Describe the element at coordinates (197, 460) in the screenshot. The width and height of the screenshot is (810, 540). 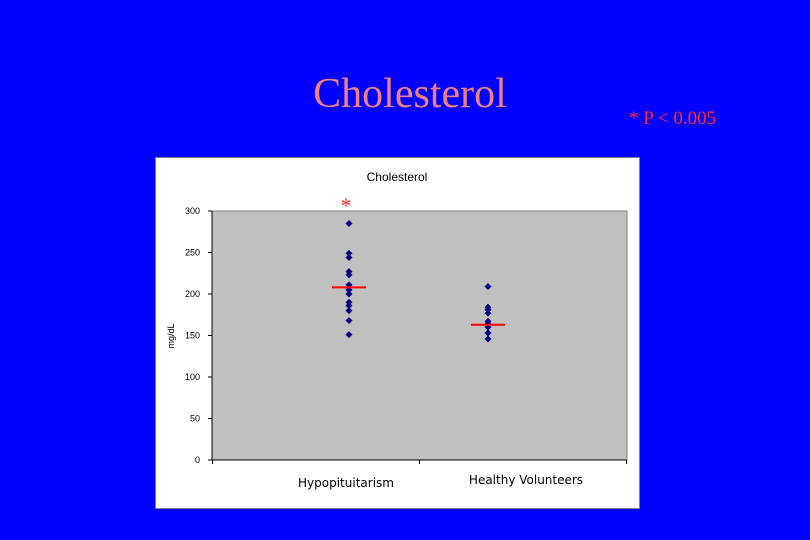
I see `y-tick-label: 0` at that location.